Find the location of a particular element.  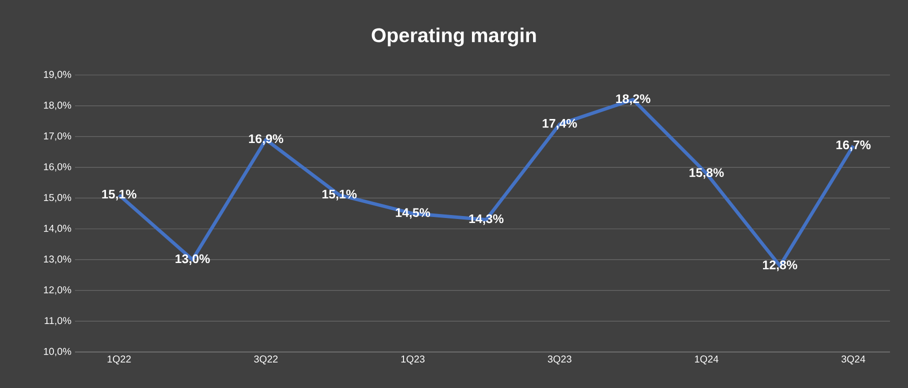

y-tick-label: 11,0% is located at coordinates (58, 321).